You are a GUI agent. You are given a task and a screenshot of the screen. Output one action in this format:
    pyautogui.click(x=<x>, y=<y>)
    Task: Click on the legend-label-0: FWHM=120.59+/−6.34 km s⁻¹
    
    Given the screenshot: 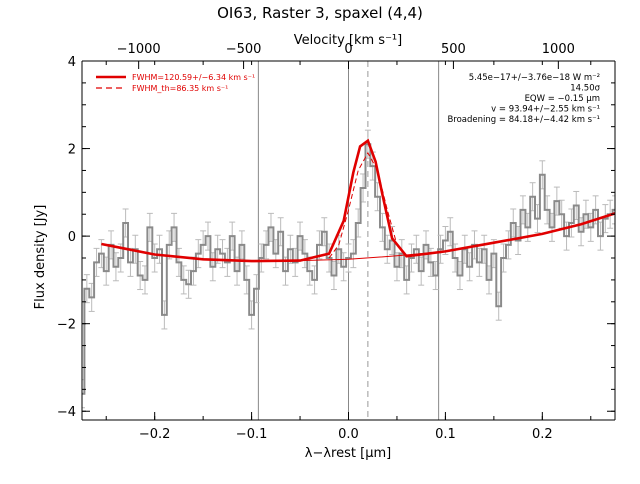 What is the action you would take?
    pyautogui.click(x=193, y=77)
    